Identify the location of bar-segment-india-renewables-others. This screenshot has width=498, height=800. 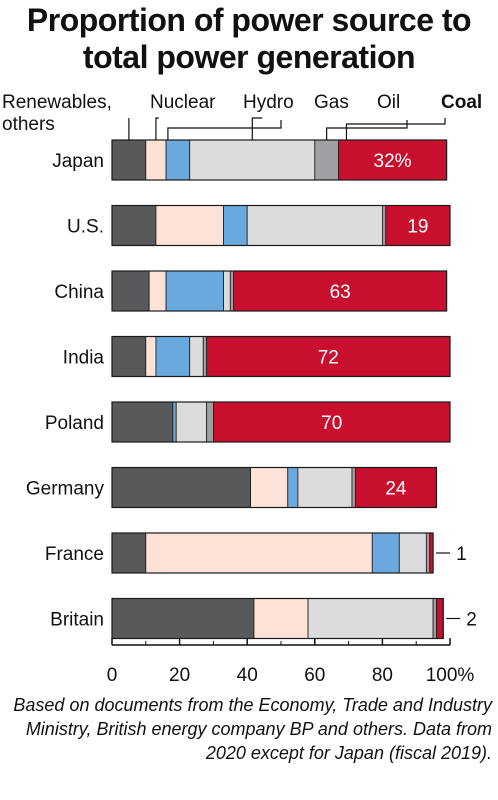
(129, 356).